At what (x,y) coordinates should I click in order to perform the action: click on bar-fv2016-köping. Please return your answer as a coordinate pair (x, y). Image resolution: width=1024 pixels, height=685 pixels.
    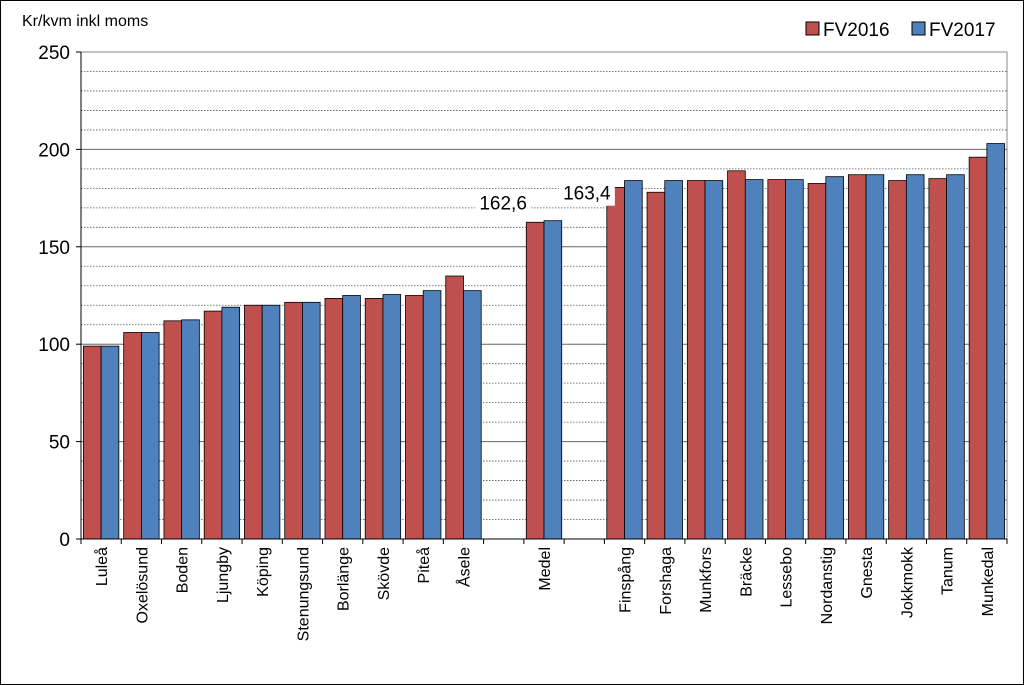
    Looking at the image, I should click on (253, 422).